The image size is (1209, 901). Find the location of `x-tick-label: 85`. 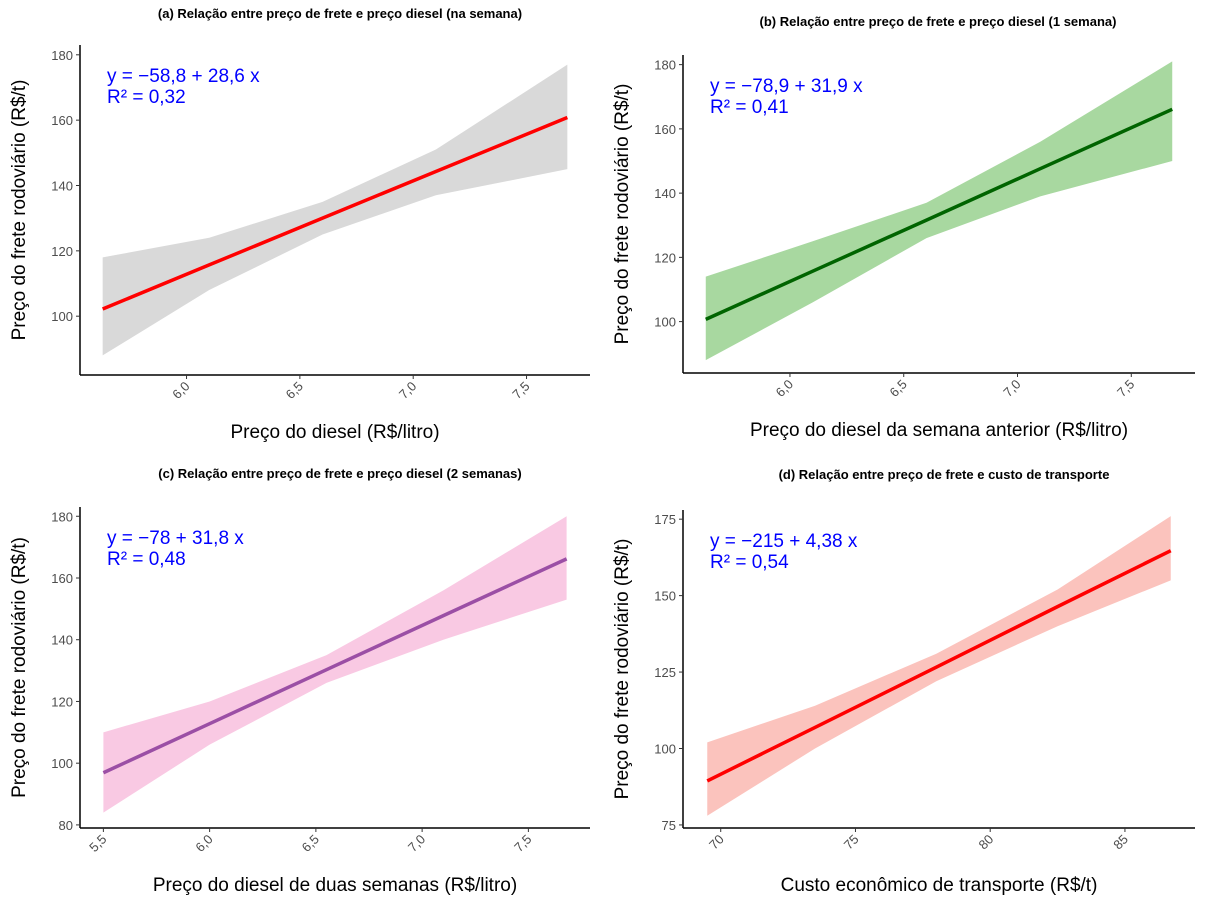

x-tick-label: 85 is located at coordinates (1120, 842).